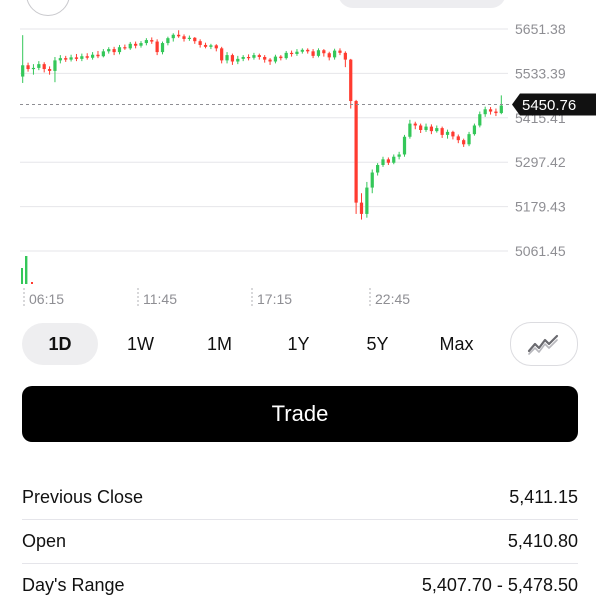 The height and width of the screenshot is (607, 600). I want to click on stat-label: Previous Close, so click(83, 497).